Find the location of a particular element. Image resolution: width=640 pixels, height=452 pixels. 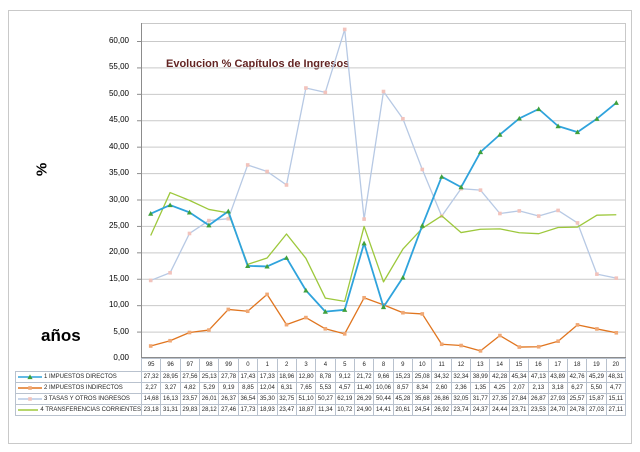

legend-label: 3 TASAS Y OTROS INGRESOS is located at coordinates (87, 399).